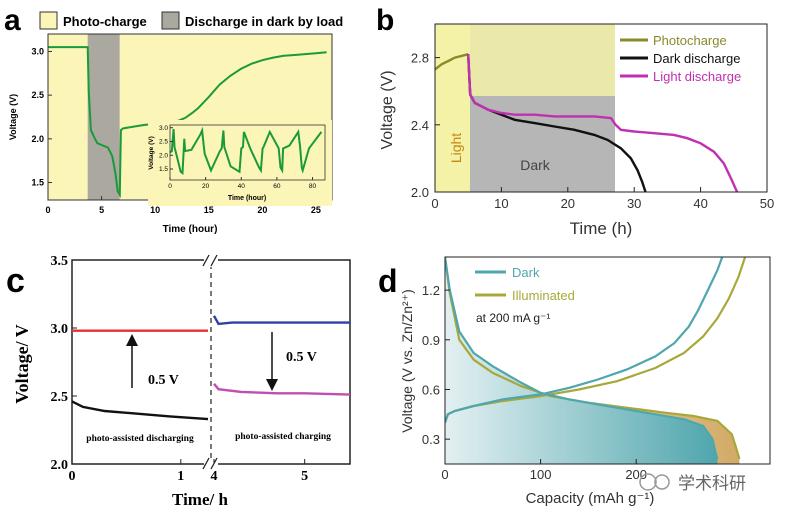 This screenshot has height=522, width=800. Describe the element at coordinates (262, 210) in the screenshot. I see `panel-a-x-tick-label: 20` at that location.